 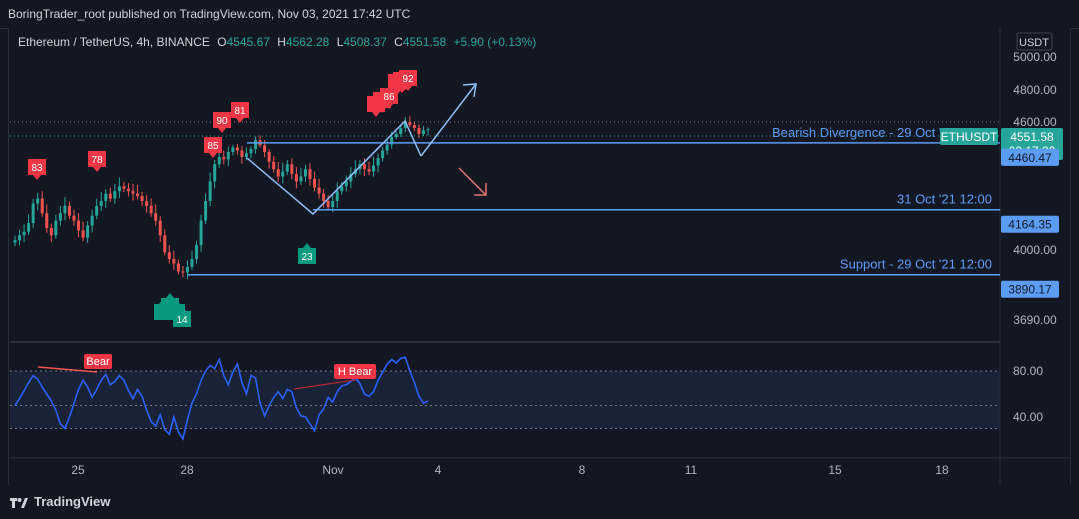 I want to click on divergence-trendline, so click(x=334, y=167).